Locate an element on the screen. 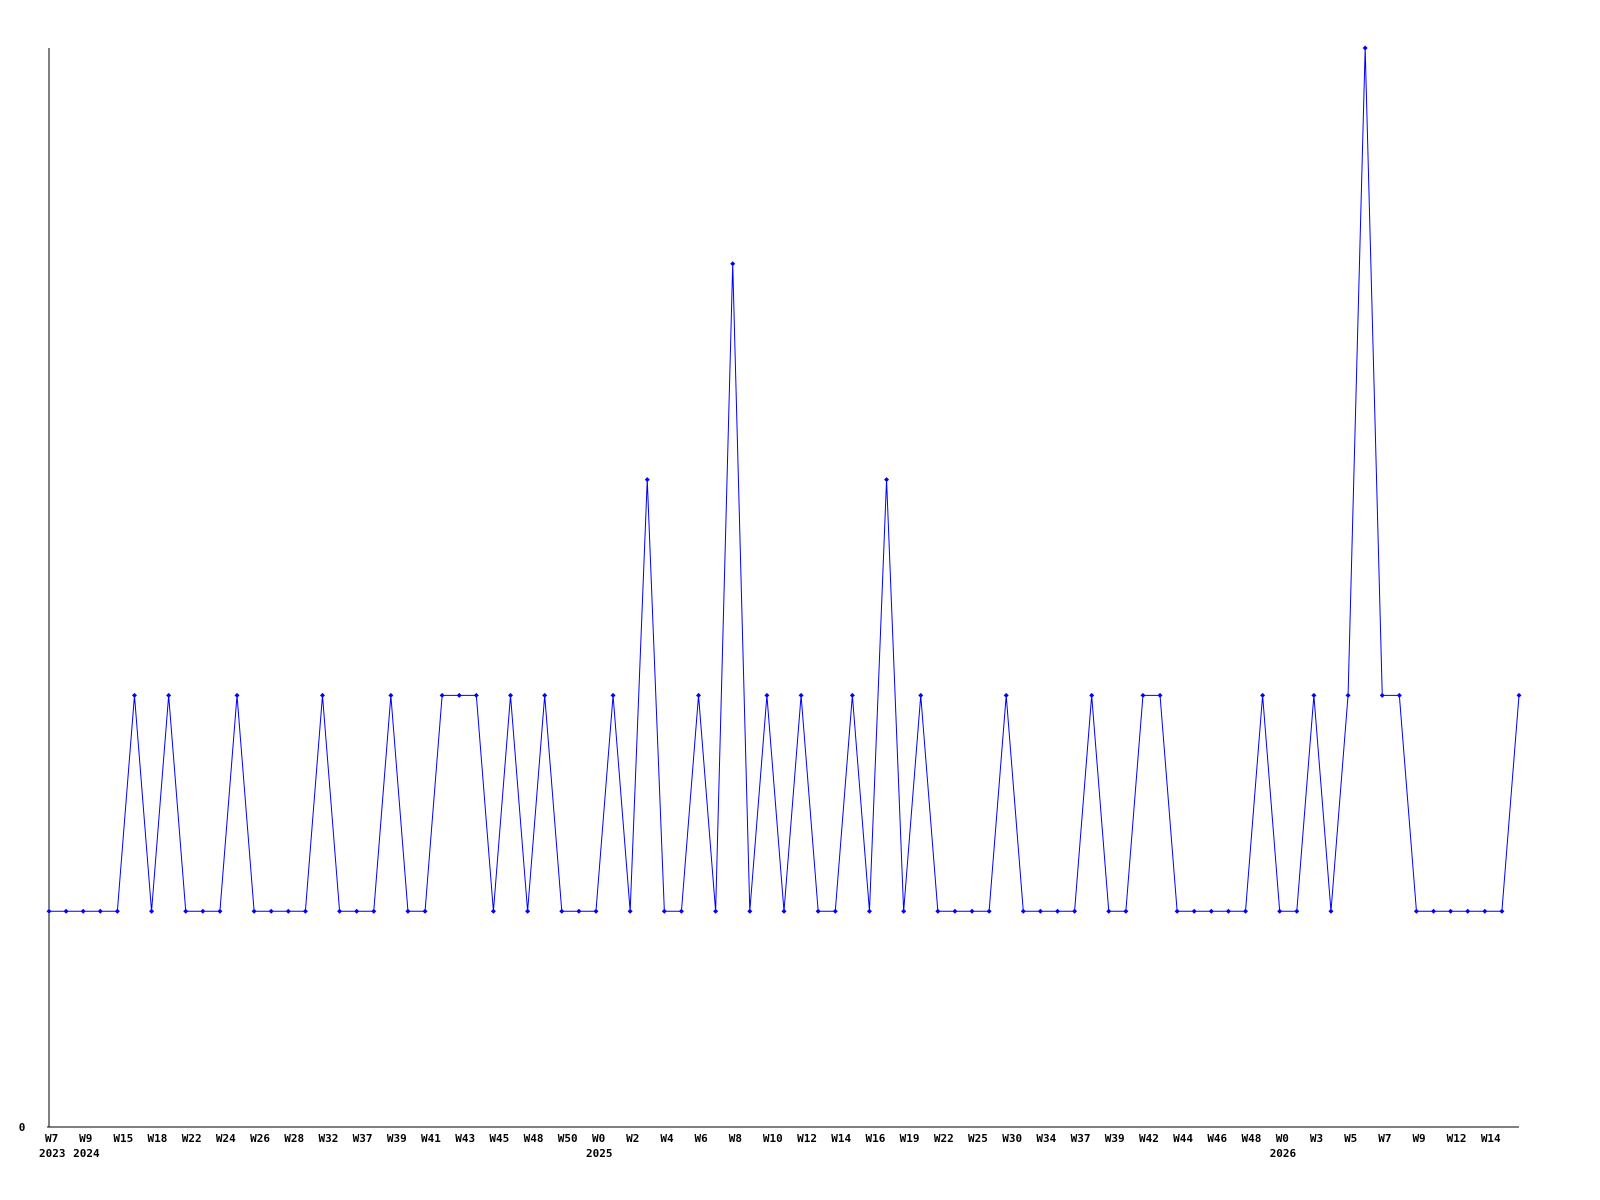  x-tick-label: W4 is located at coordinates (667, 1138).